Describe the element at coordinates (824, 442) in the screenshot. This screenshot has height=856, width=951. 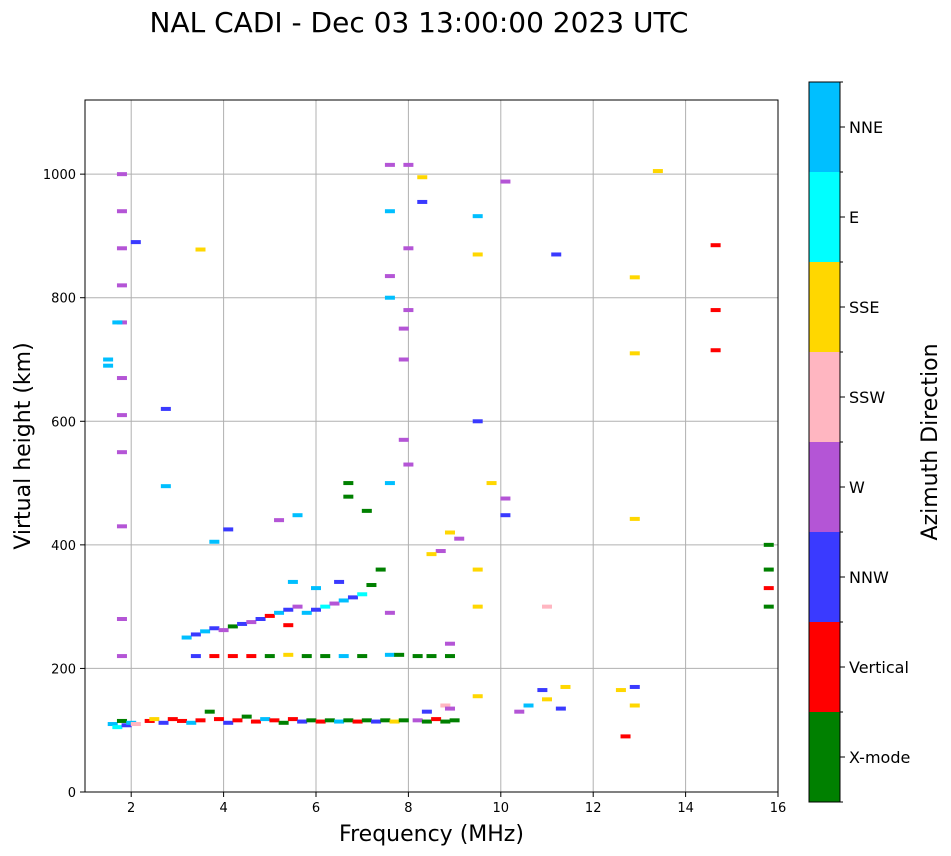
I see `colorbar-frame` at that location.